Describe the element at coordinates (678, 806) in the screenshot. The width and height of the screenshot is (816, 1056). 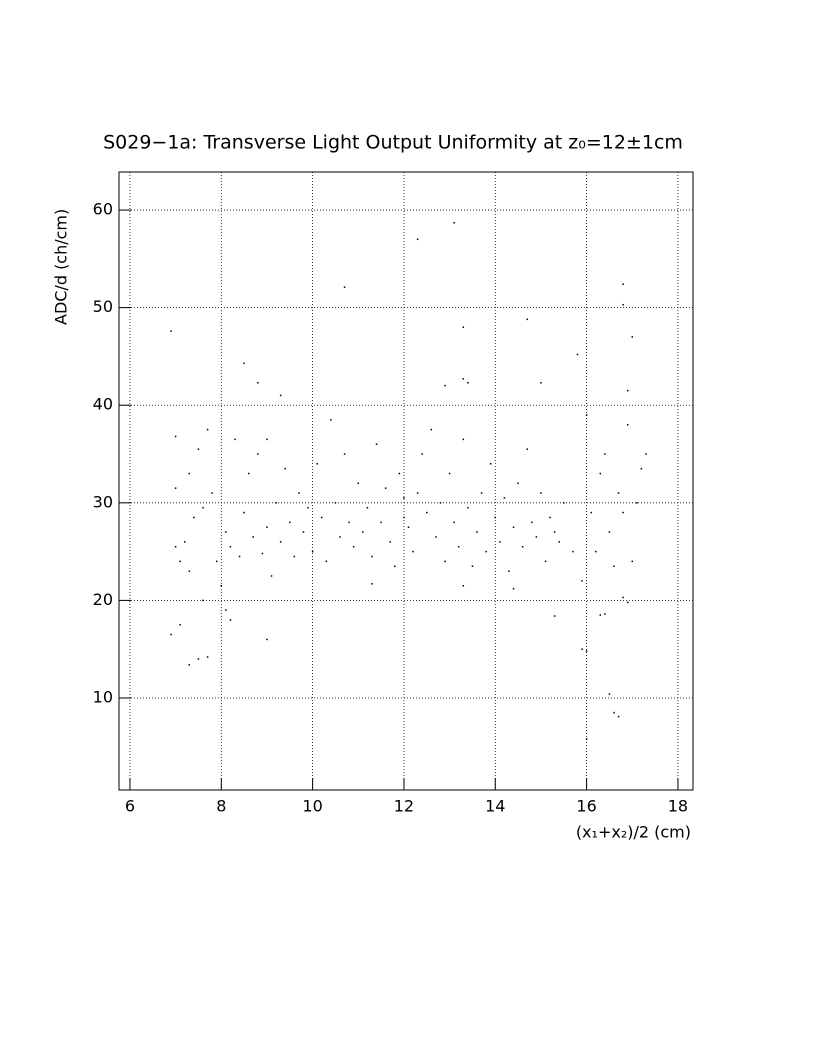
I see `x-tick-label: 18` at that location.